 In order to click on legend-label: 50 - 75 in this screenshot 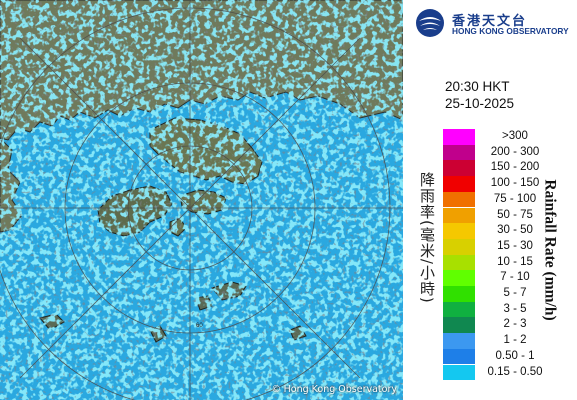, I will do `click(515, 214)`.